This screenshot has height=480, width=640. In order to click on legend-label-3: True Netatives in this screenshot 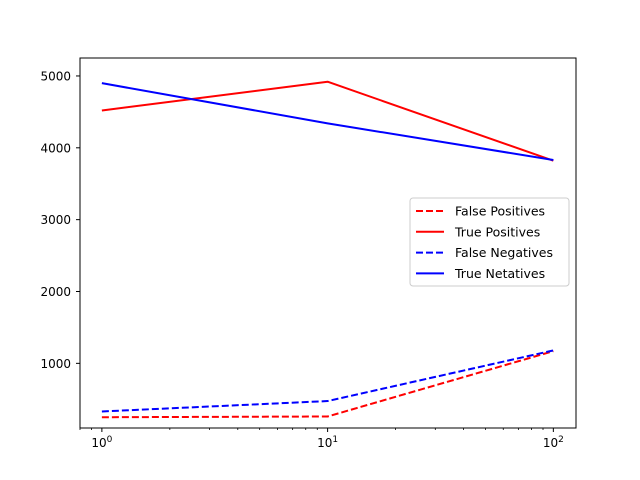, I will do `click(499, 273)`.